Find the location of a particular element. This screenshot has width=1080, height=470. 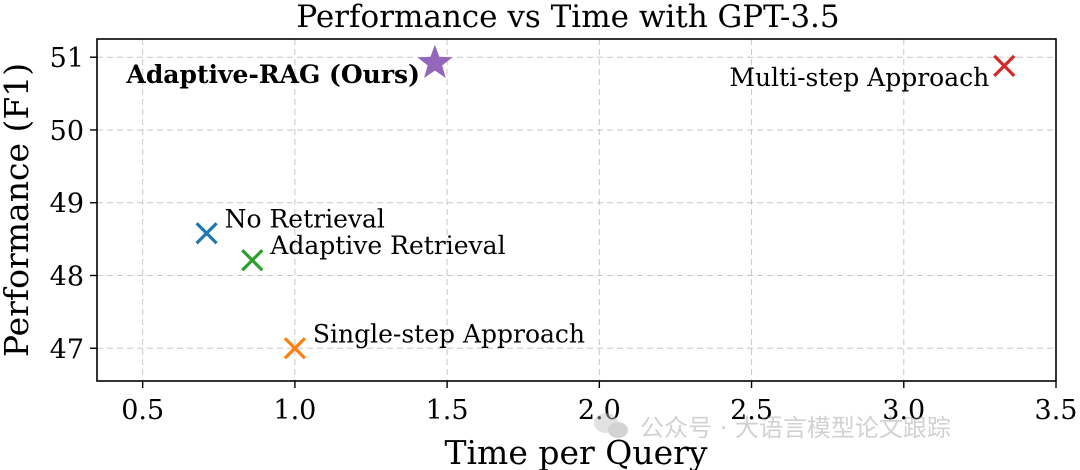

x-tick-label: 2.0 is located at coordinates (599, 410).